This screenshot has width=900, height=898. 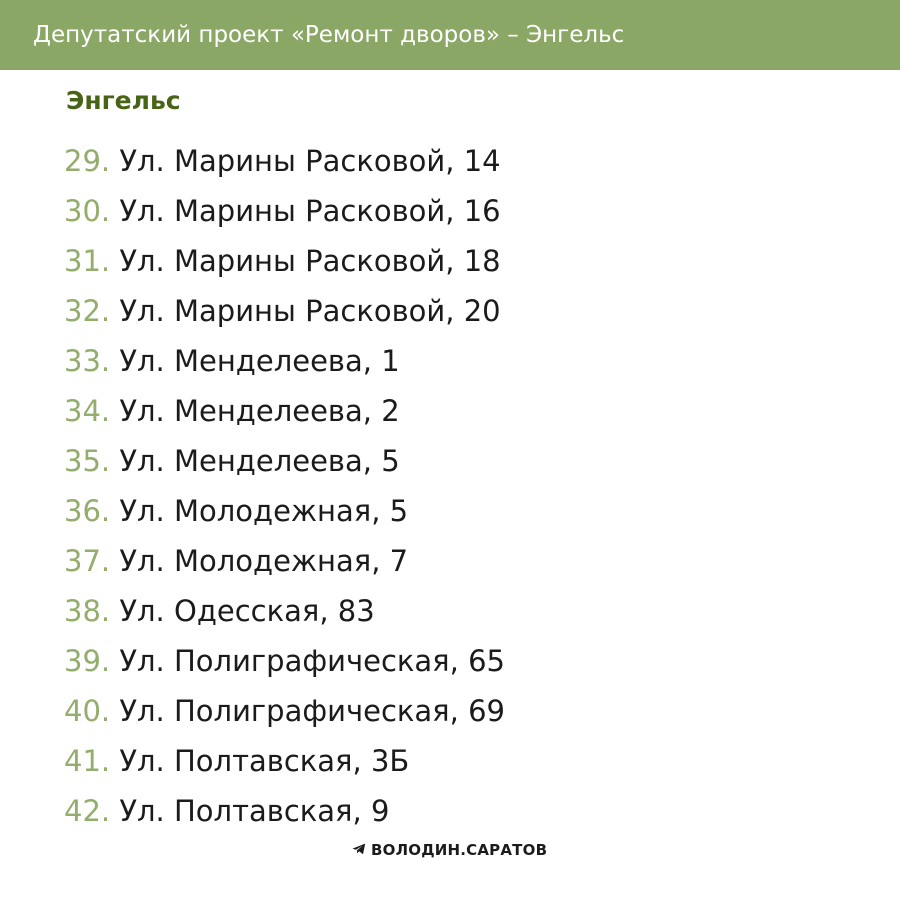 I want to click on list-item: 38. Ул. Одесская, 83, so click(x=284, y=611).